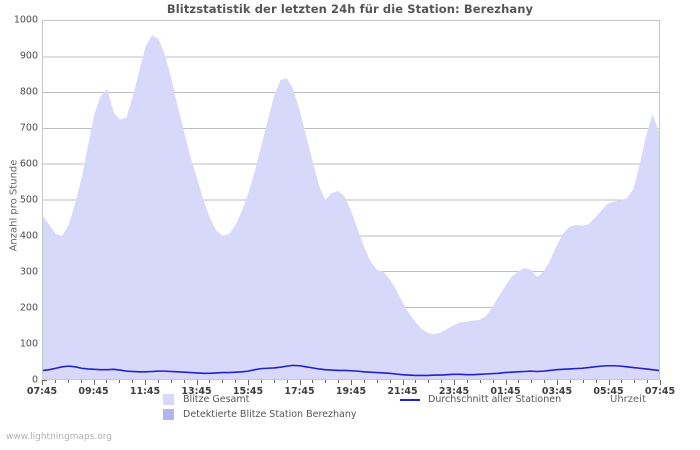  Describe the element at coordinates (59, 437) in the screenshot. I see `footer-watermark: www.lightningmaps.org` at that location.